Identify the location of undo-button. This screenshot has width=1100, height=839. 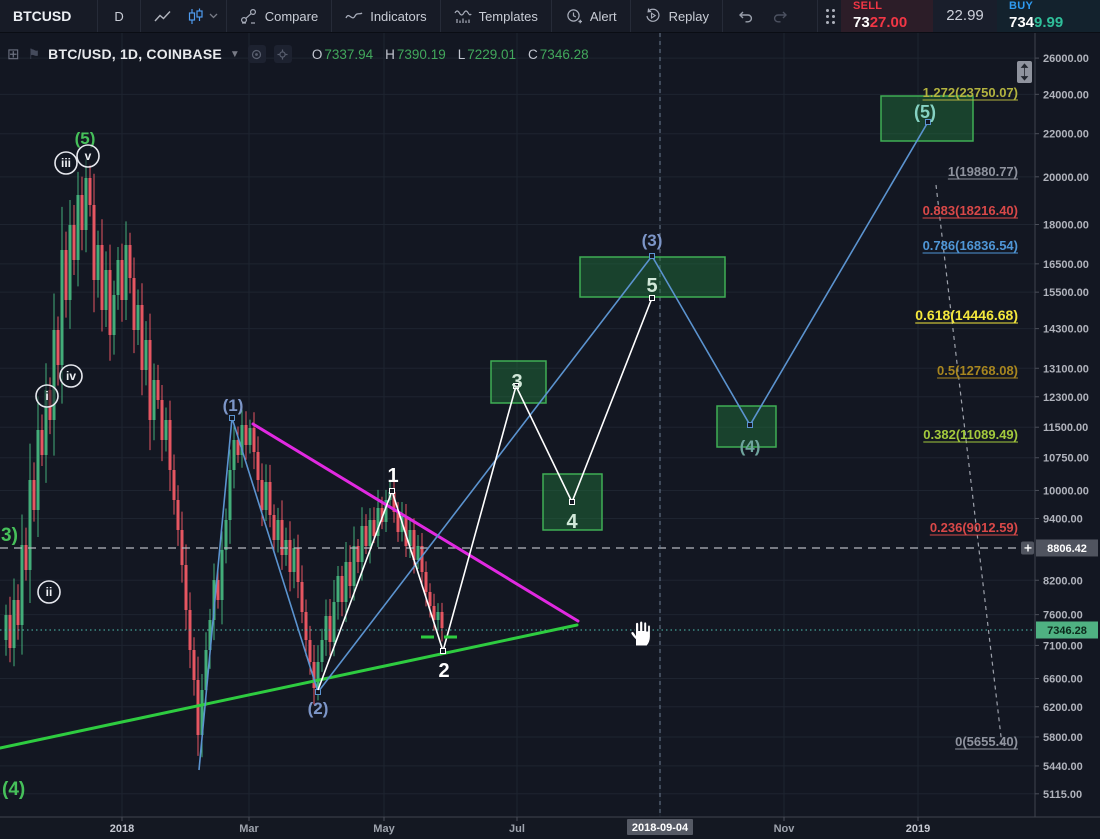
(743, 16).